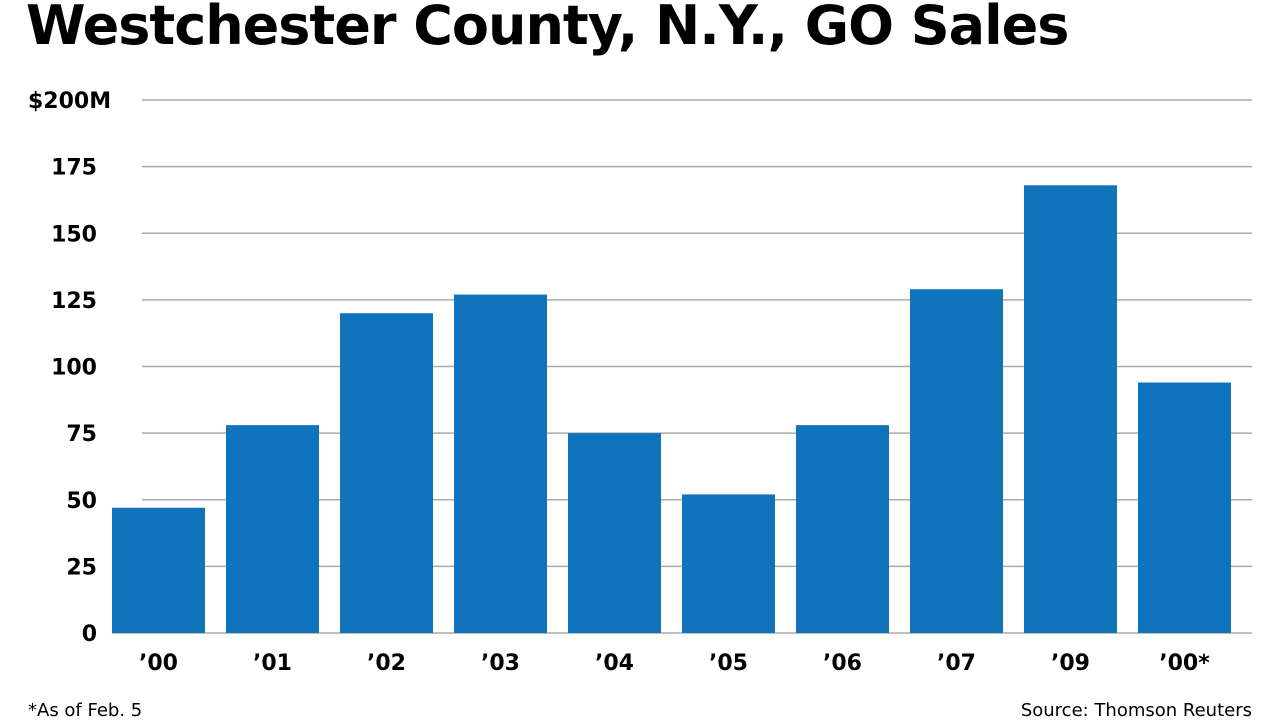 This screenshot has height=720, width=1280. Describe the element at coordinates (1184, 663) in the screenshot. I see `x-tick-label: ’00*` at that location.